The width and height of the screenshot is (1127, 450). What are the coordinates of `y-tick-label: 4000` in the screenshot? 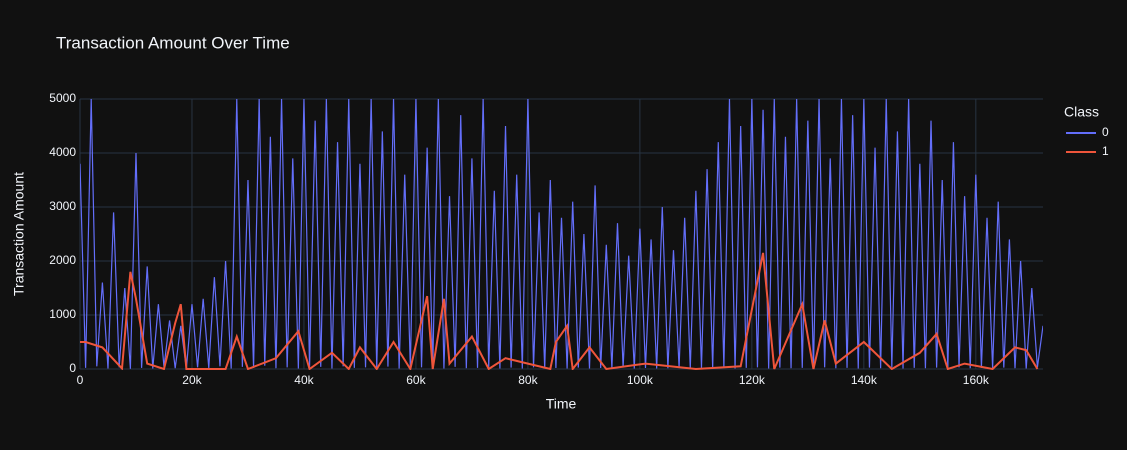 It's located at (62, 152).